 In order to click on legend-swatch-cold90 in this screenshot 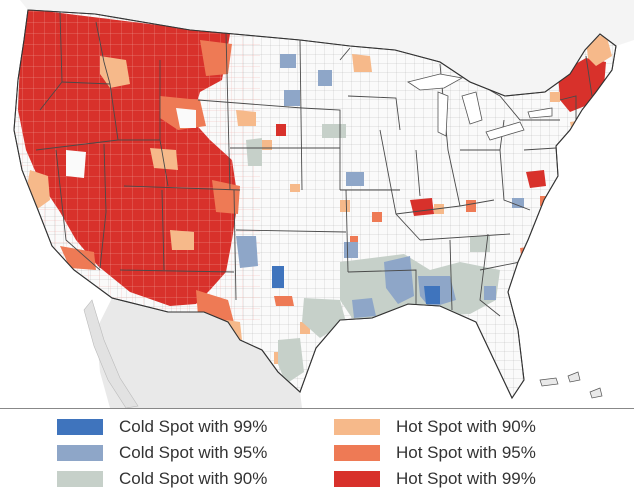, I will do `click(80, 479)`.